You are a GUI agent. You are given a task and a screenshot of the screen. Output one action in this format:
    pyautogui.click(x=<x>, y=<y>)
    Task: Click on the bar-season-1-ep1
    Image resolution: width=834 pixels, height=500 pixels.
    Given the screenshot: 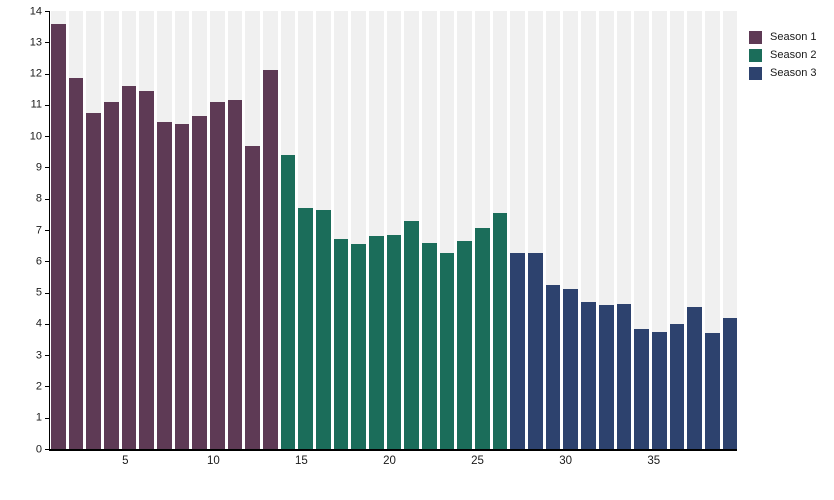 What is the action you would take?
    pyautogui.click(x=58, y=236)
    